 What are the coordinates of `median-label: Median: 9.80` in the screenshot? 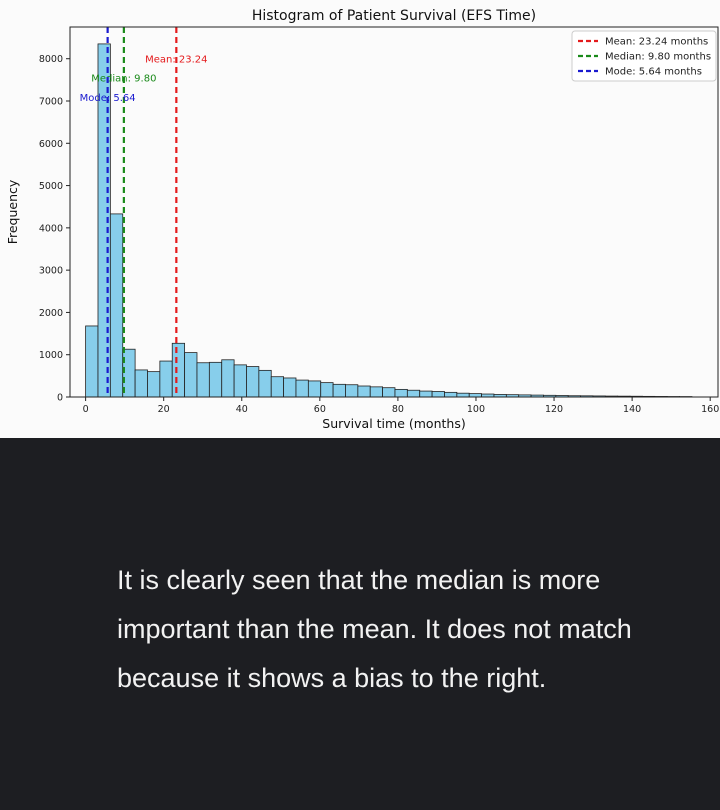 It's located at (123, 79).